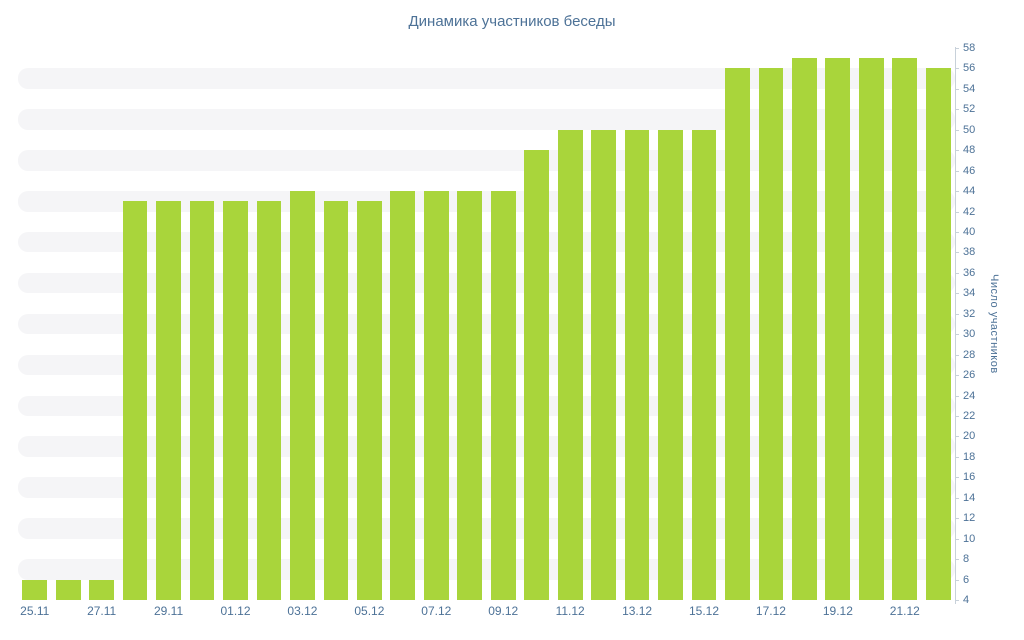  Describe the element at coordinates (704, 611) in the screenshot. I see `x-tick-label: 15.12` at that location.